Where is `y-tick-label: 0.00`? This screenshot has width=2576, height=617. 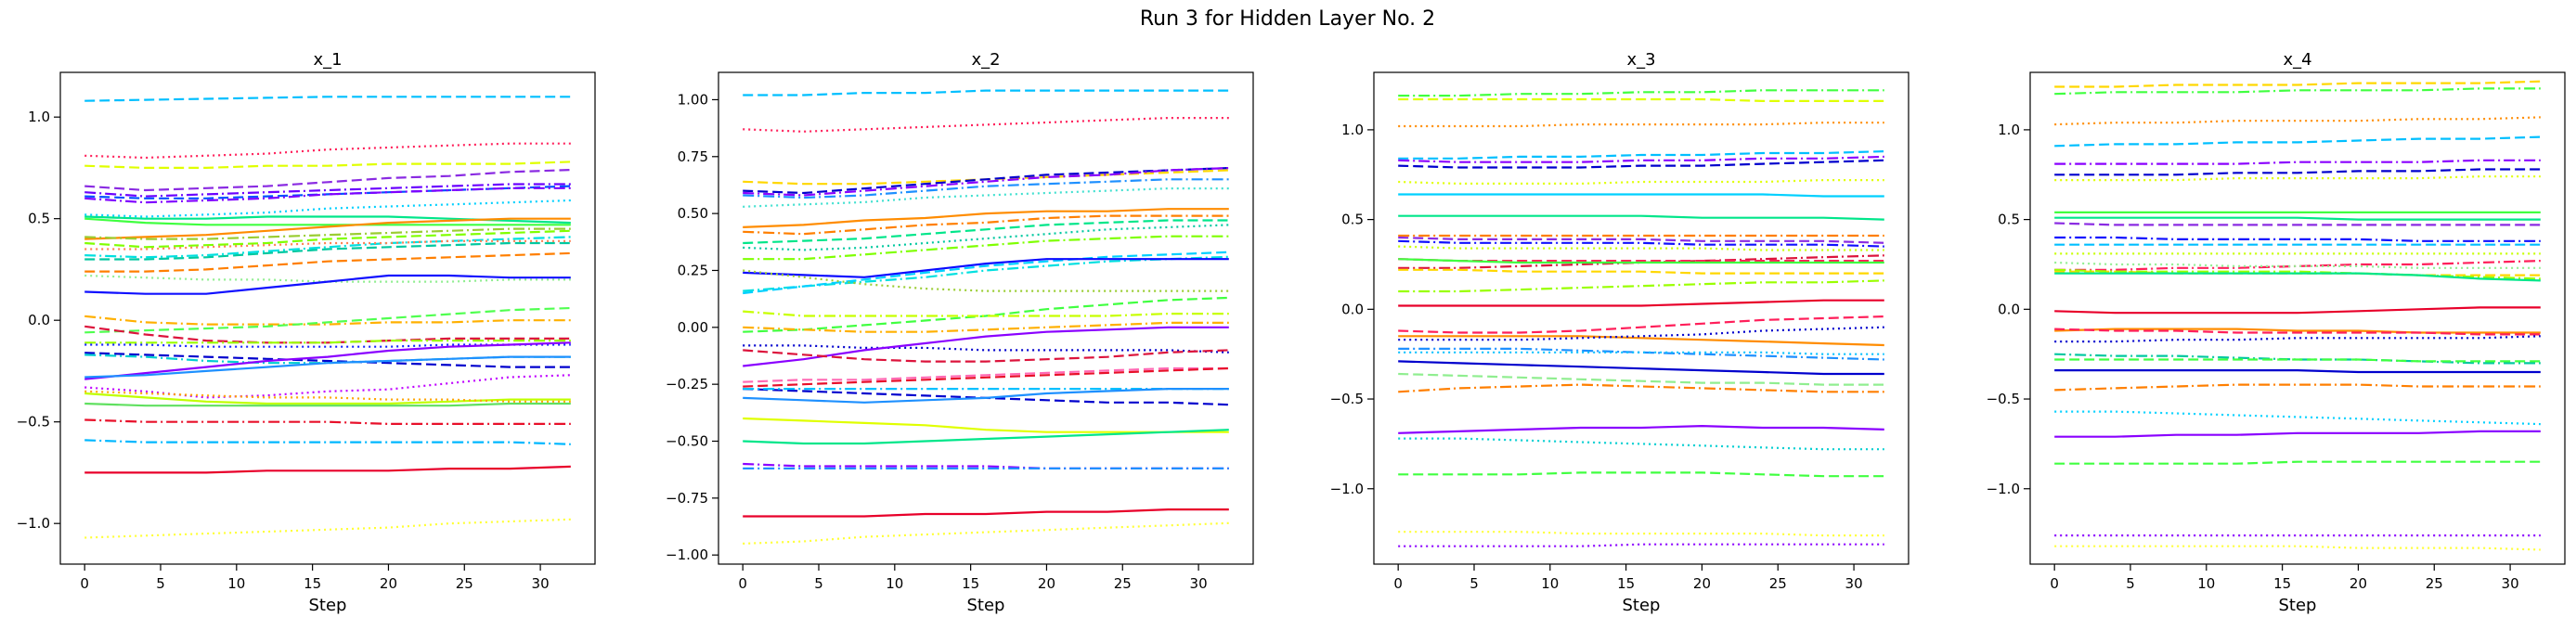 y-tick-label: 0.00 is located at coordinates (693, 327).